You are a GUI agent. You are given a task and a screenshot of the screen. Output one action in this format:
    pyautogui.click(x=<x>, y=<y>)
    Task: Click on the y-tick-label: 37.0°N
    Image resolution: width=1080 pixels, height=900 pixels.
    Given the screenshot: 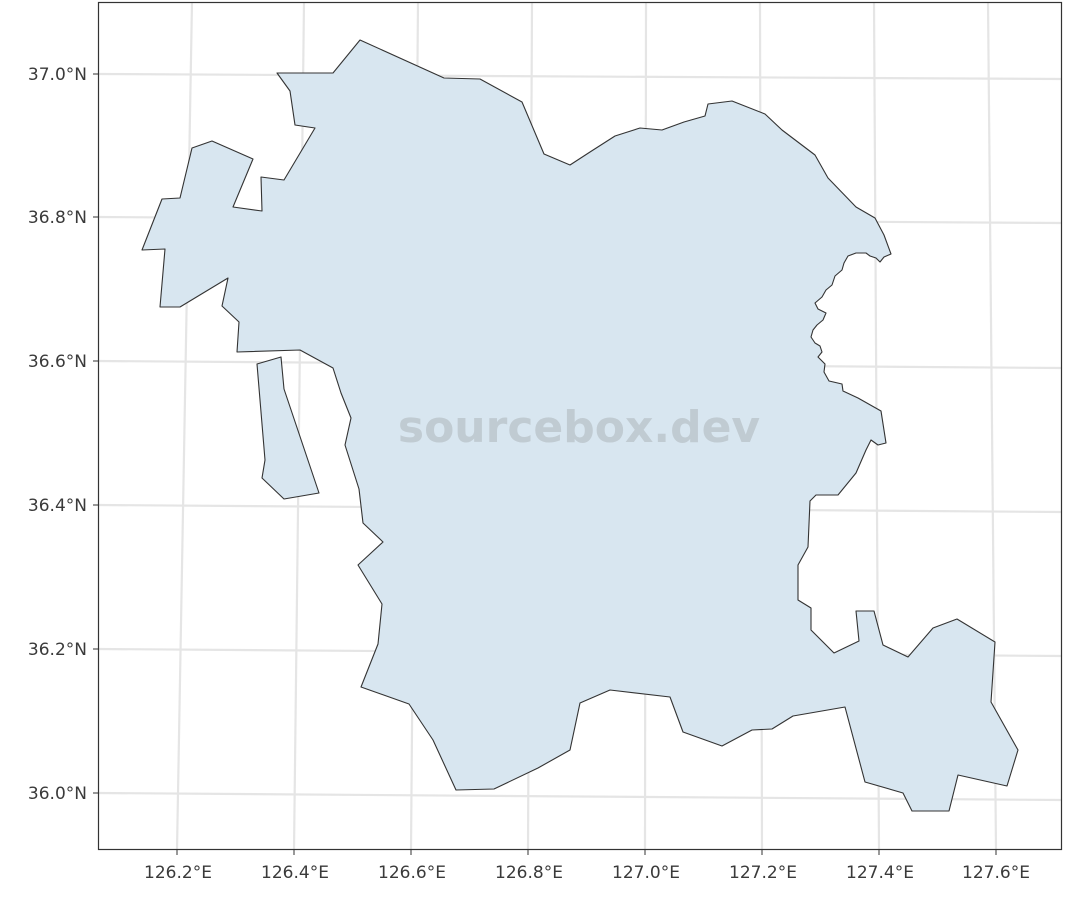 What is the action you would take?
    pyautogui.click(x=57, y=75)
    